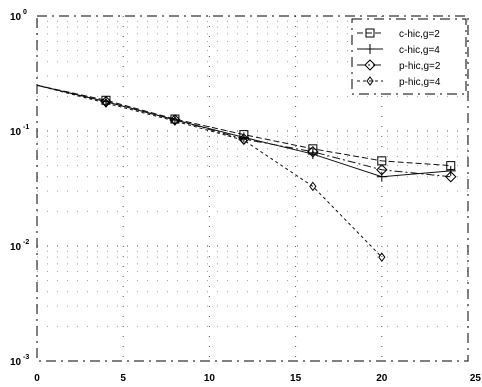  What do you see at coordinates (26, 357) in the screenshot?
I see `y-tick-exponent: -3` at bounding box center [26, 357].